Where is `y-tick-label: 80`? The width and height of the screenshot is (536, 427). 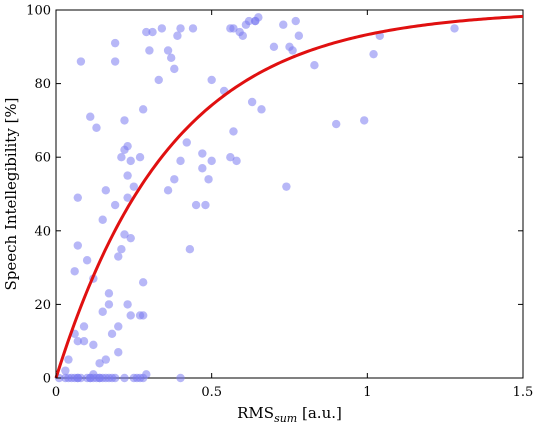
y-tick-label: 80 is located at coordinates (42, 84).